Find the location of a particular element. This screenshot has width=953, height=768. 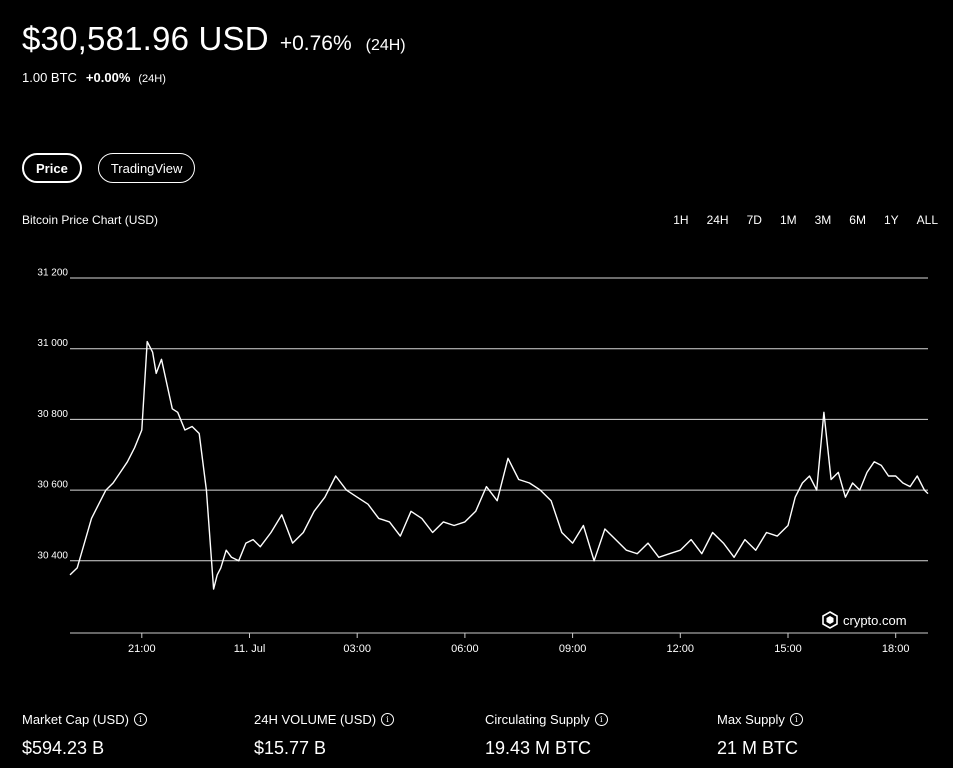

crypto-logo-icon is located at coordinates (830, 620).